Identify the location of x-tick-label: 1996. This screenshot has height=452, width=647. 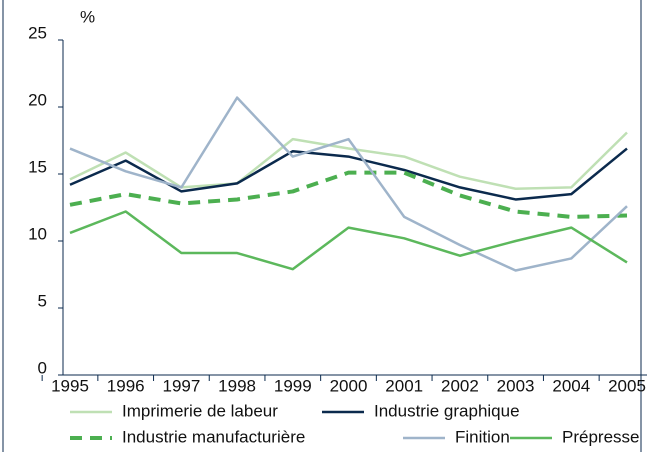
(126, 385).